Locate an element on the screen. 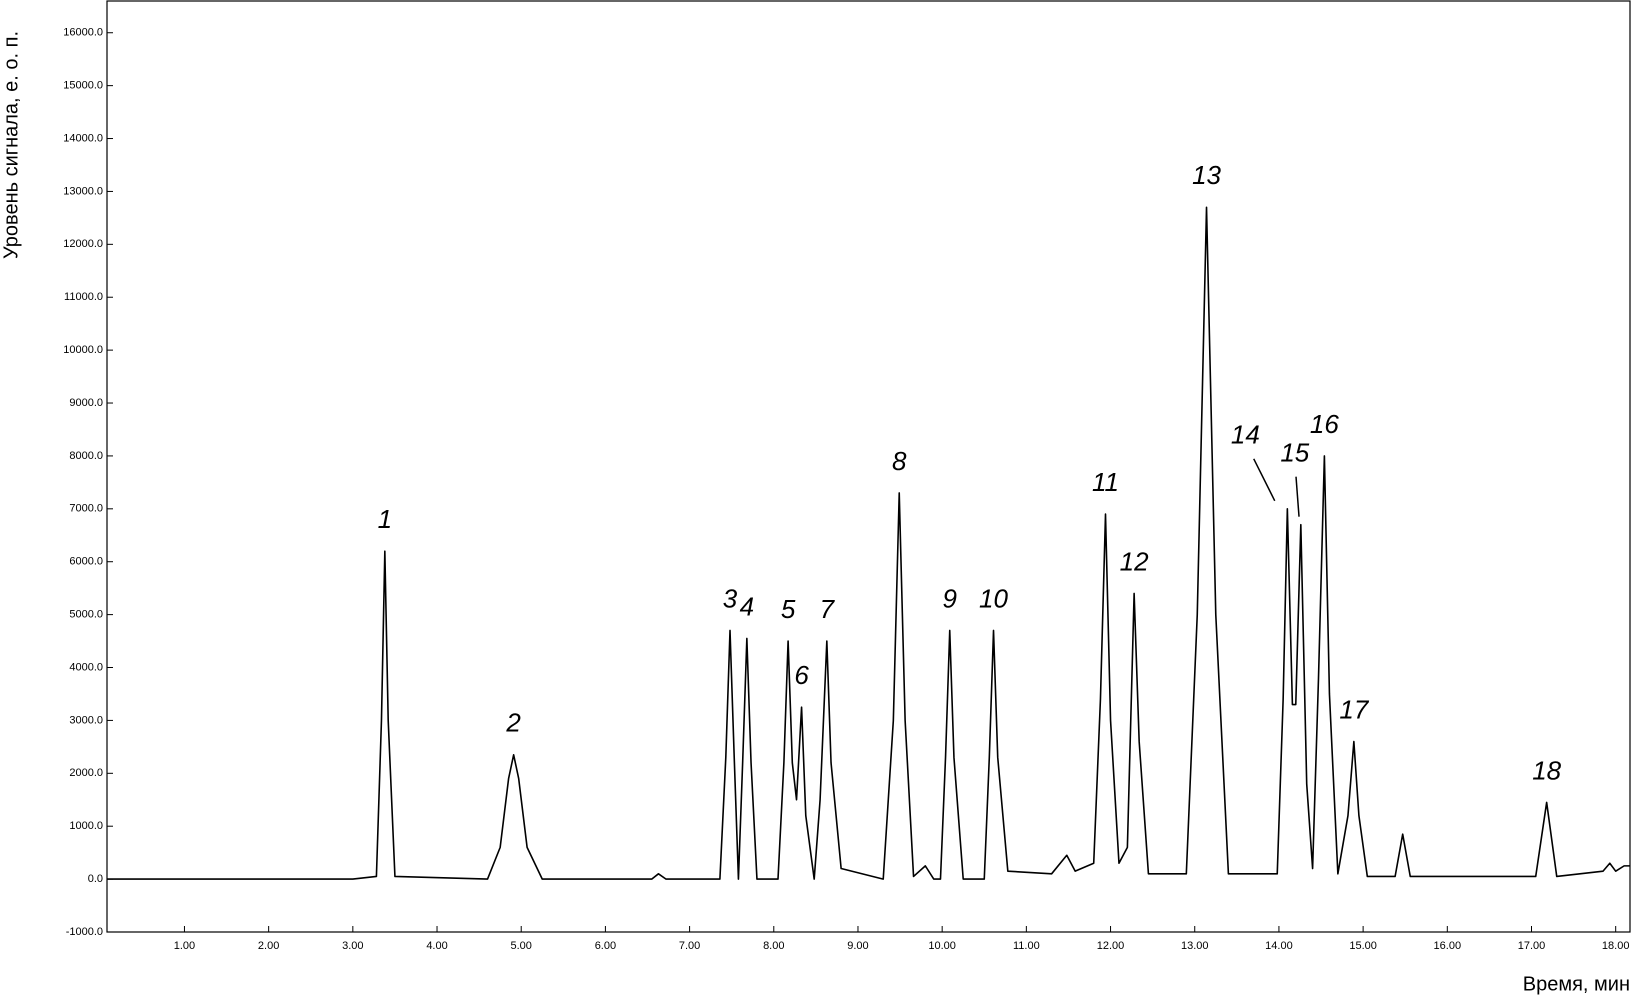 The height and width of the screenshot is (1003, 1636). x-tick-label: 1.00 is located at coordinates (184, 946).